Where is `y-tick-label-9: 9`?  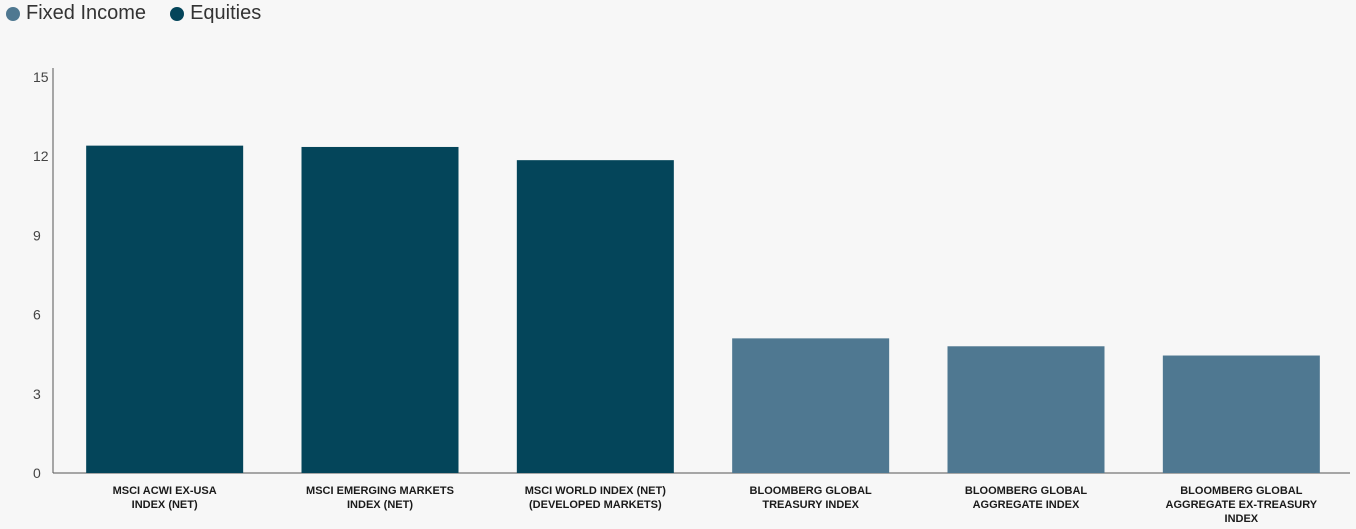 y-tick-label-9: 9 is located at coordinates (37, 235).